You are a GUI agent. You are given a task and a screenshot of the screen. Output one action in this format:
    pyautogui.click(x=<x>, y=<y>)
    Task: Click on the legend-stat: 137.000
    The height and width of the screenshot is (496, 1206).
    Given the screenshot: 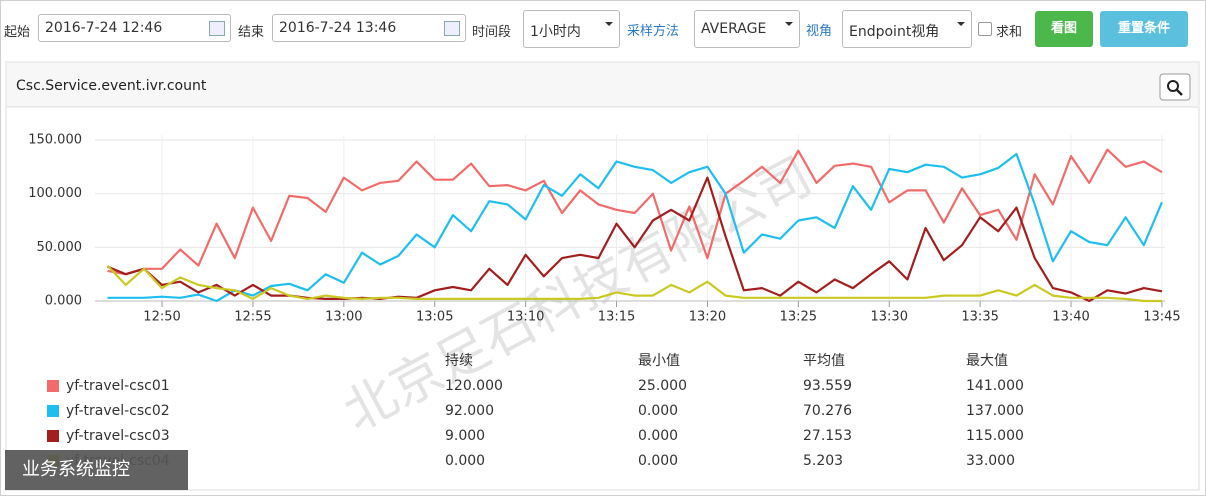 What is the action you would take?
    pyautogui.click(x=995, y=411)
    